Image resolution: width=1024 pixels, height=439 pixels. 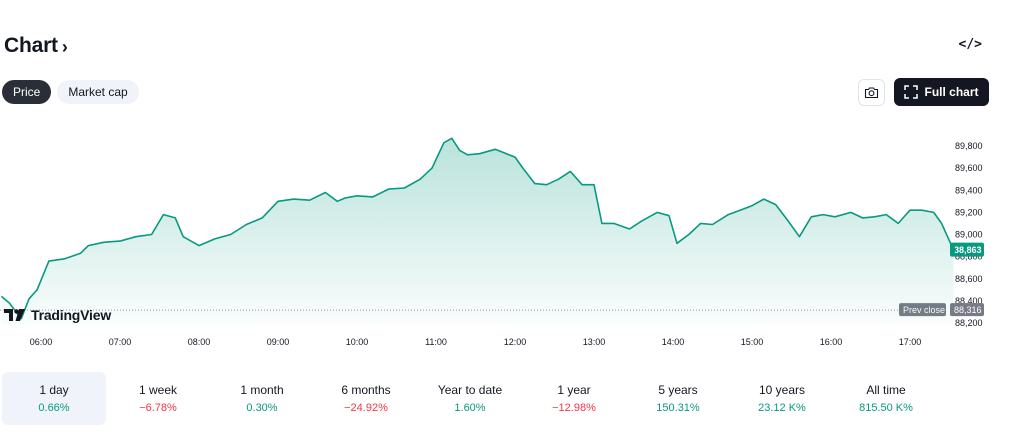 What do you see at coordinates (366, 390) in the screenshot?
I see `period-label: 6 months` at bounding box center [366, 390].